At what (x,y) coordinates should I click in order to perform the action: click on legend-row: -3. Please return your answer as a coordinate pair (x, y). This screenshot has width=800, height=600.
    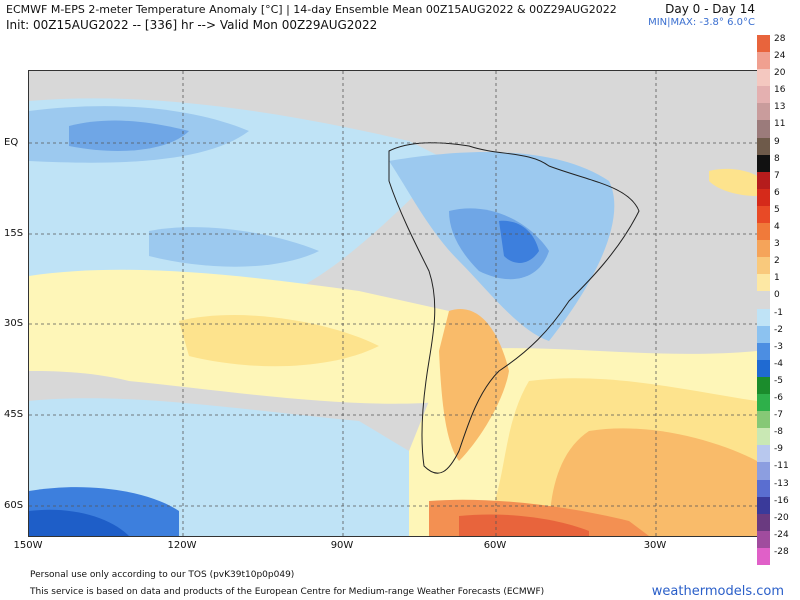
    Looking at the image, I should click on (778, 350).